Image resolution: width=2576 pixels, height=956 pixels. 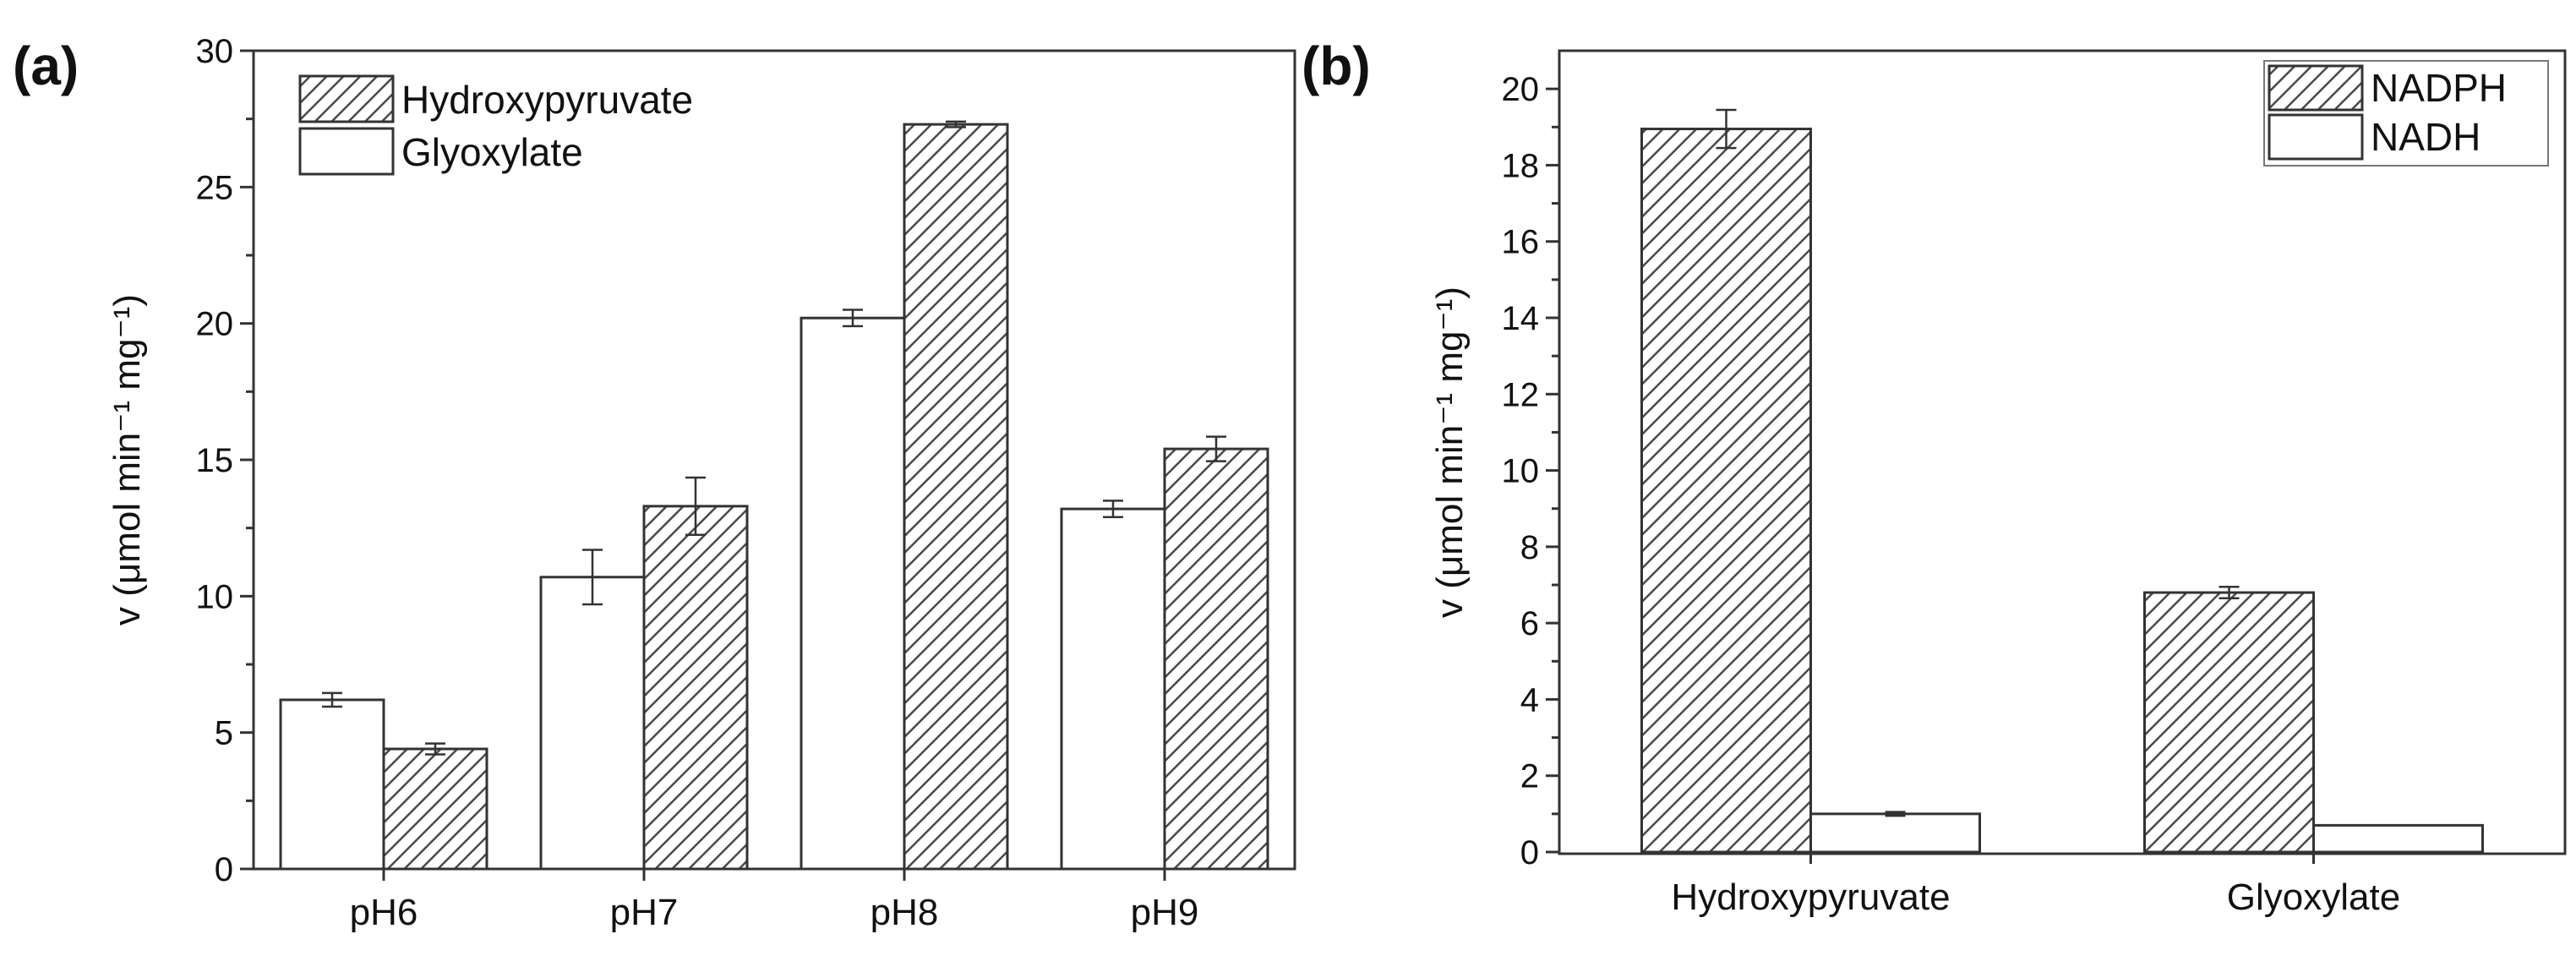 I want to click on a-x-tick-label: pH6, so click(x=384, y=912).